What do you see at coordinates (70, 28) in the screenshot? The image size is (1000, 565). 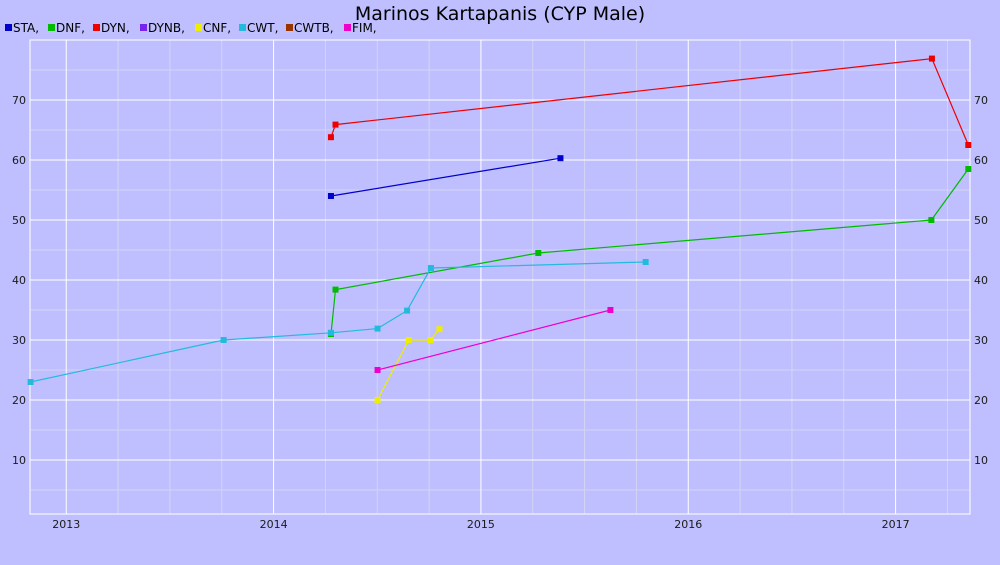 I see `legend-label-dnf: DNF,` at bounding box center [70, 28].